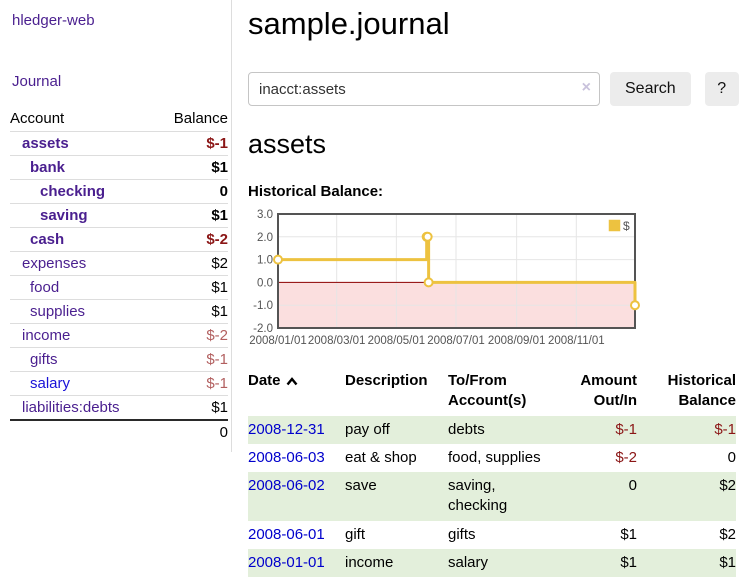 The width and height of the screenshot is (742, 582). I want to click on register-header-description: Description, so click(386, 380).